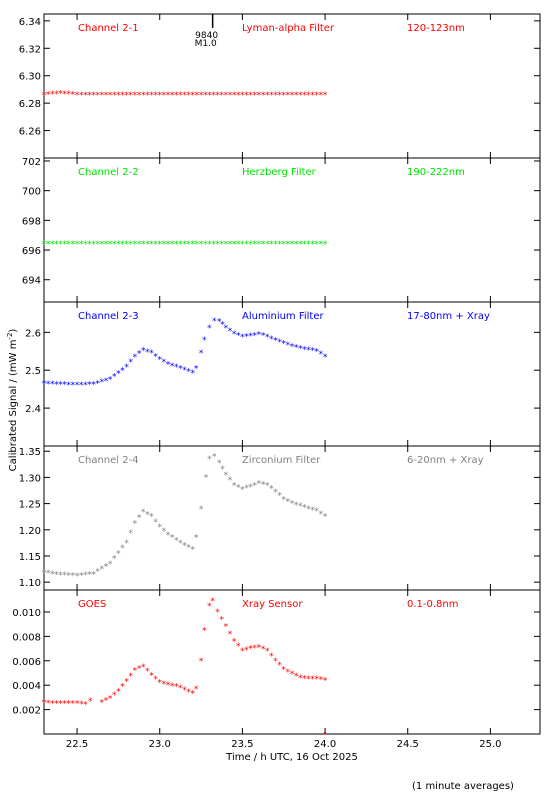 This screenshot has height=800, width=550. What do you see at coordinates (283, 316) in the screenshot?
I see `panel-filter-label: Aluminium Filter` at bounding box center [283, 316].